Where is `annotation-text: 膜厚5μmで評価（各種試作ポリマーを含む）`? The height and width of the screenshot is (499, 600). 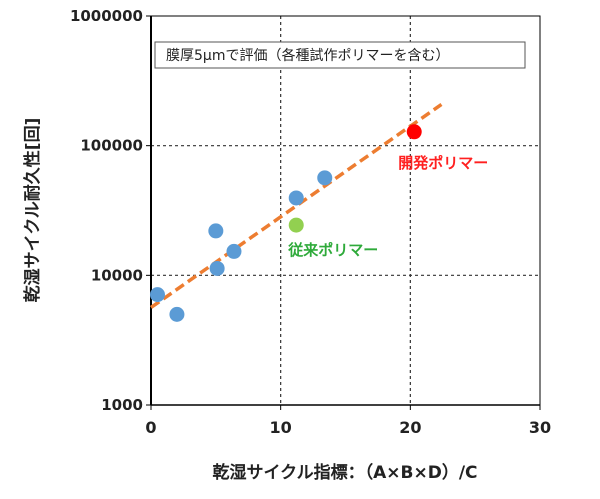
annotation-text: 膜厚5μmで評価（各種試作ポリマーを含む） is located at coordinates (307, 56).